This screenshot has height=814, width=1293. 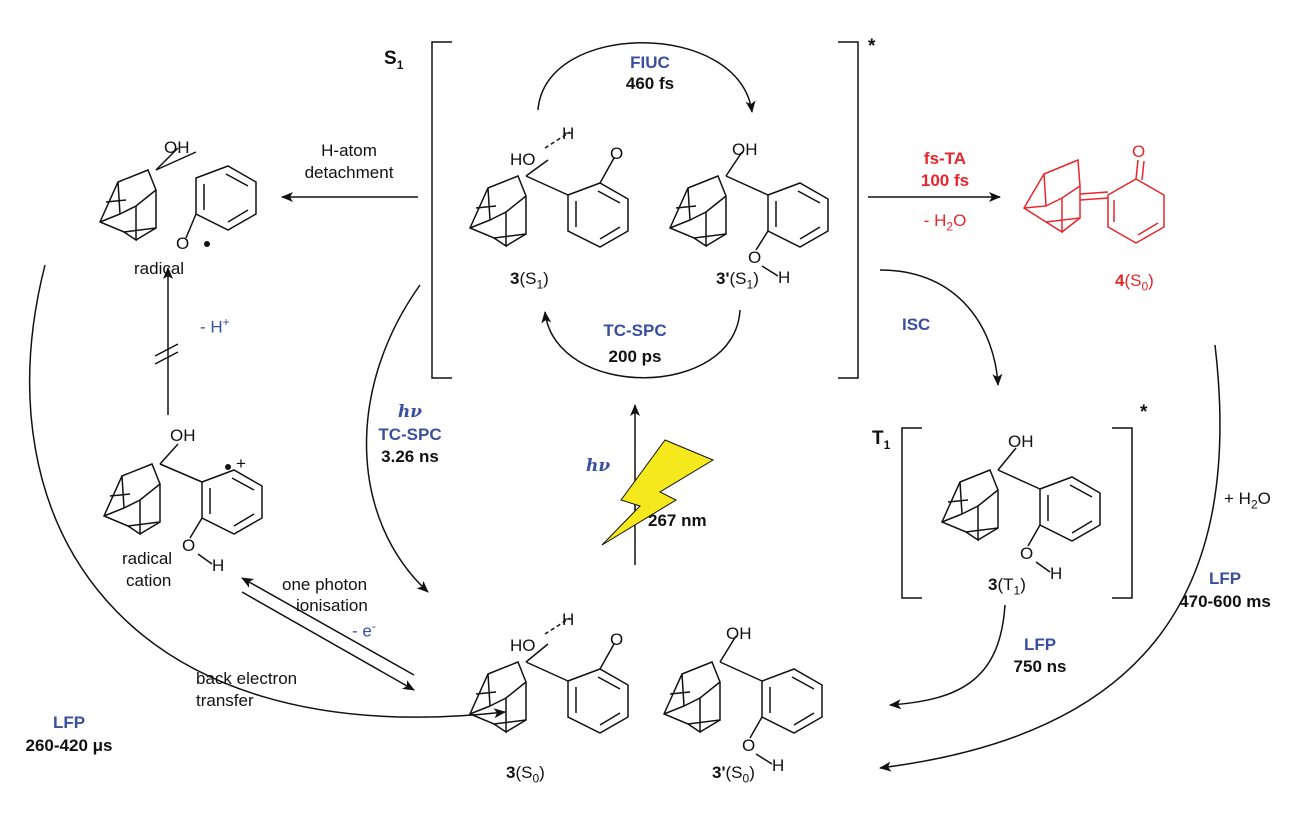 What do you see at coordinates (947, 657) in the screenshot?
I see `lfp-t1-arrow` at bounding box center [947, 657].